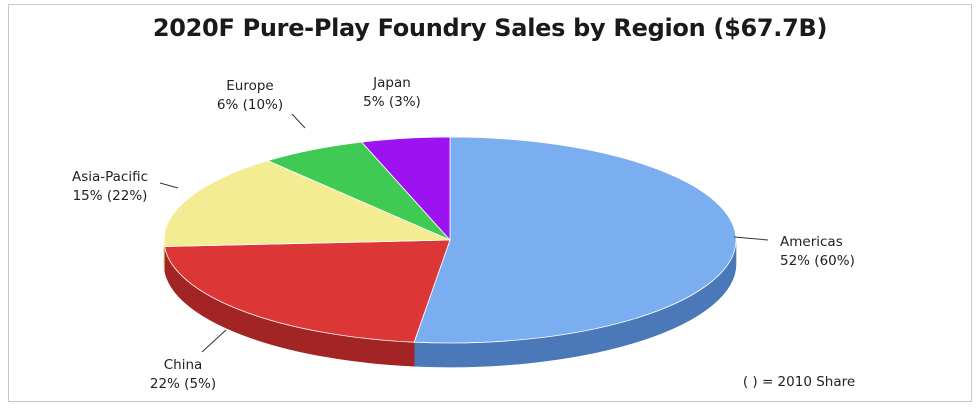 The height and width of the screenshot is (410, 980). Describe the element at coordinates (110, 196) in the screenshot. I see `slice-value-asia-pacific: 15% (22%)` at that location.